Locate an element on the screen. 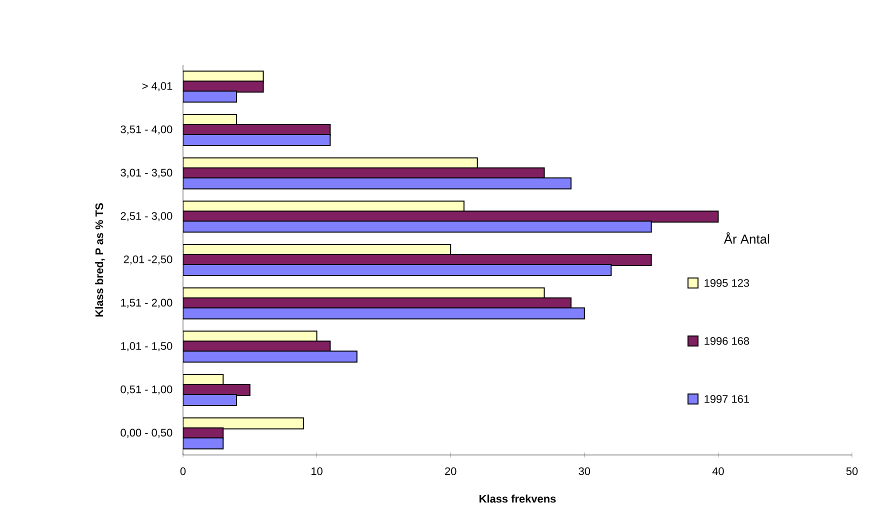 Image resolution: width=879 pixels, height=532 pixels. y-tick-label: 1,51 - 2,00 is located at coordinates (146, 303).